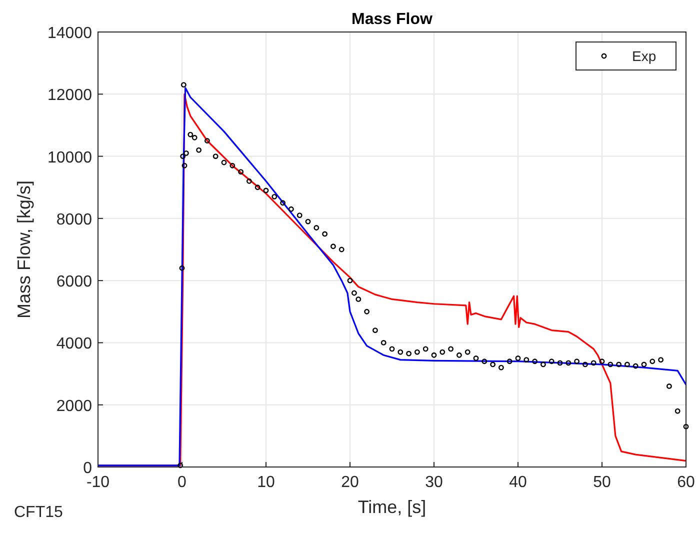 The height and width of the screenshot is (553, 697). Describe the element at coordinates (644, 56) in the screenshot. I see `legend-label: Exp` at that location.